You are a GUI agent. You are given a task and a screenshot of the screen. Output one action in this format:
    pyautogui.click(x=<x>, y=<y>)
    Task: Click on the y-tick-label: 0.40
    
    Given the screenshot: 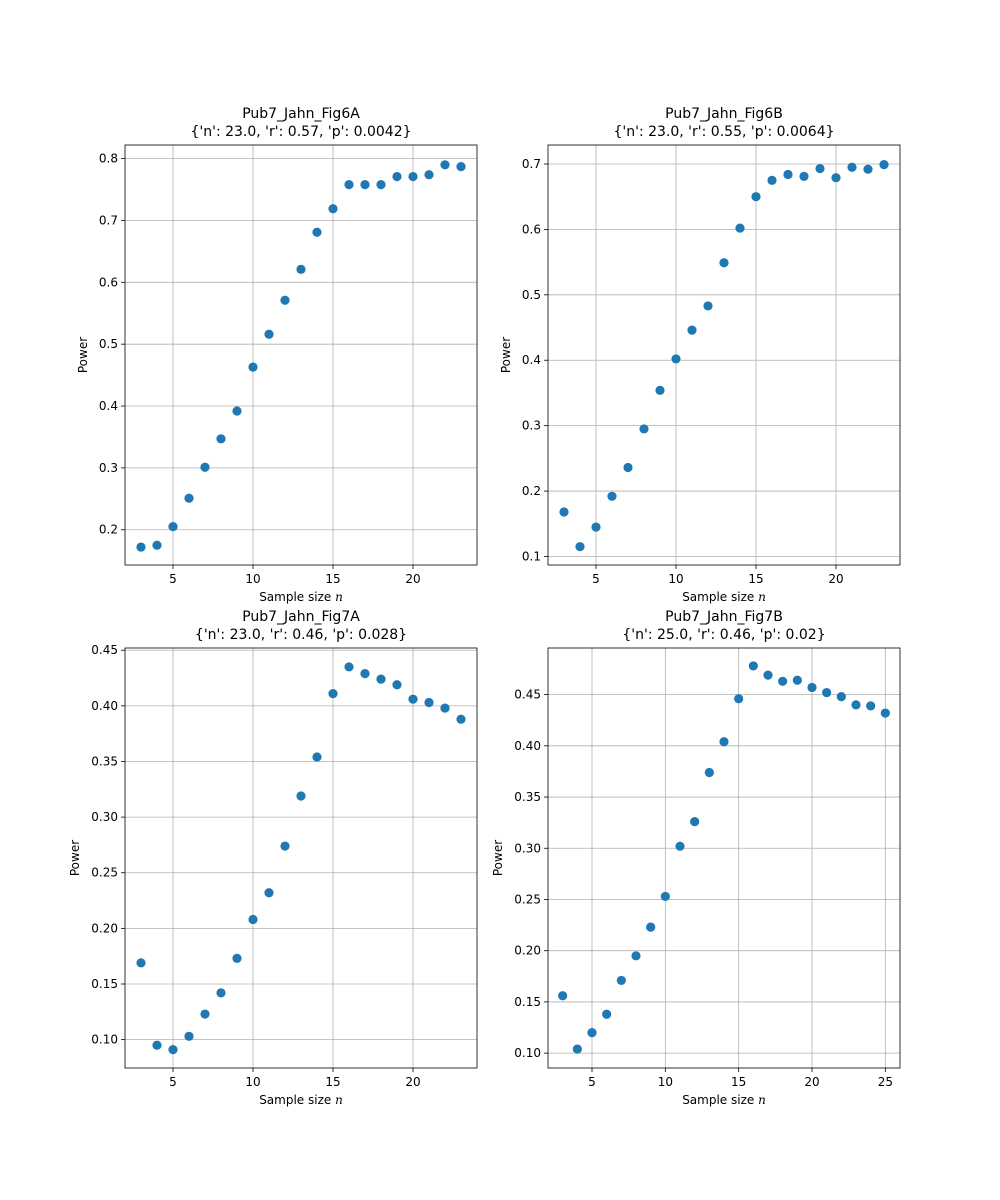 What is the action you would take?
    pyautogui.click(x=104, y=706)
    